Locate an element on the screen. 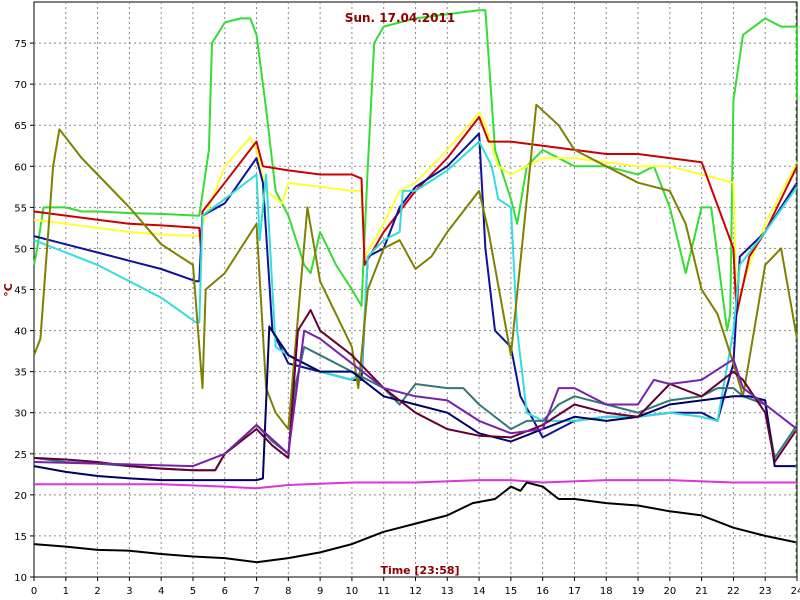  x-tick-label: 4 is located at coordinates (161, 591).